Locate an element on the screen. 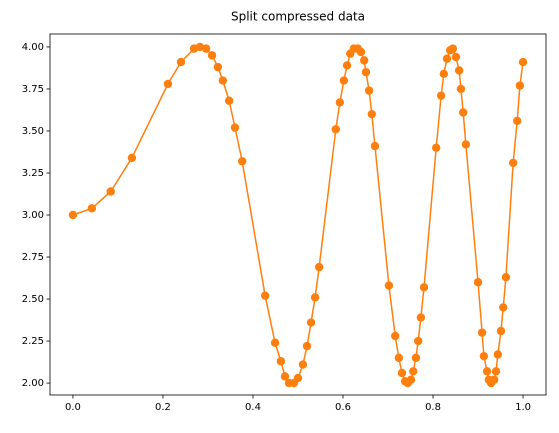 The image size is (559, 433). y-tick-label: 3.00 is located at coordinates (33, 215).